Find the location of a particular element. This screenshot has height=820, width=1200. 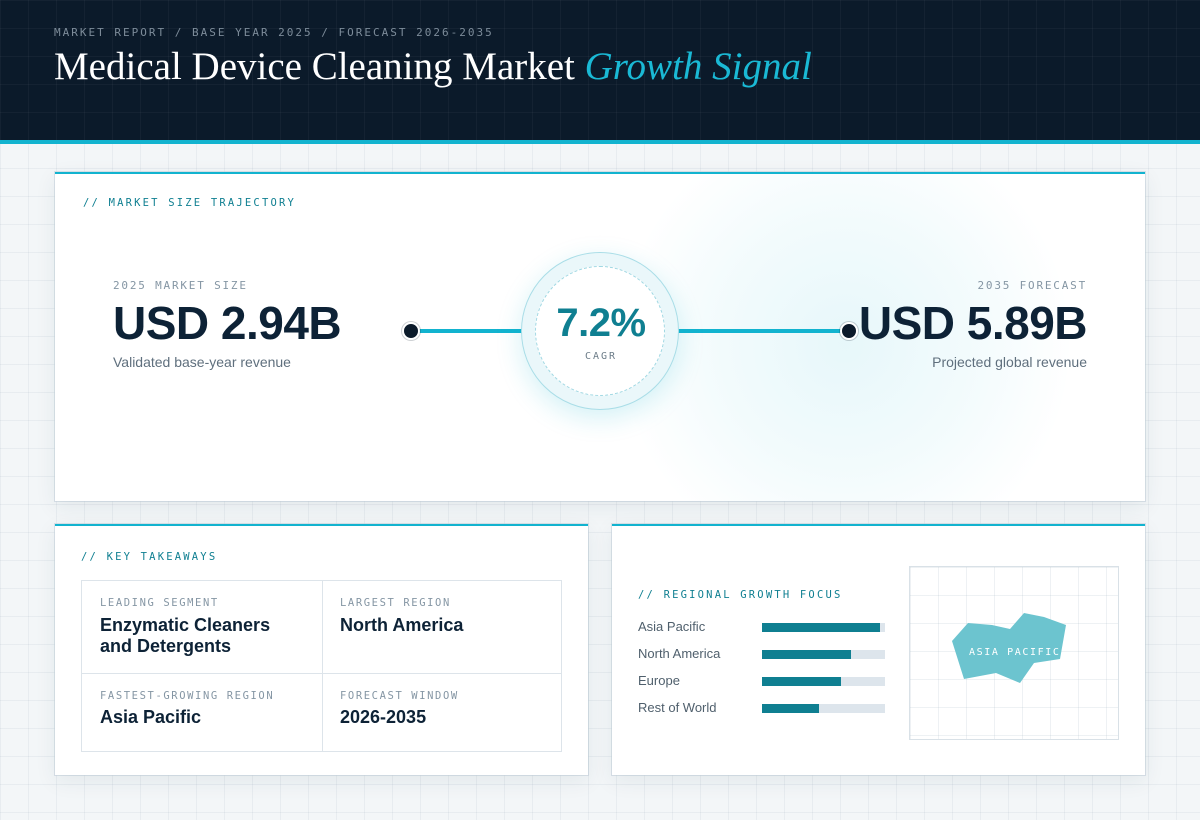

end-stat-description: Projected global revenue is located at coordinates (1009, 362).